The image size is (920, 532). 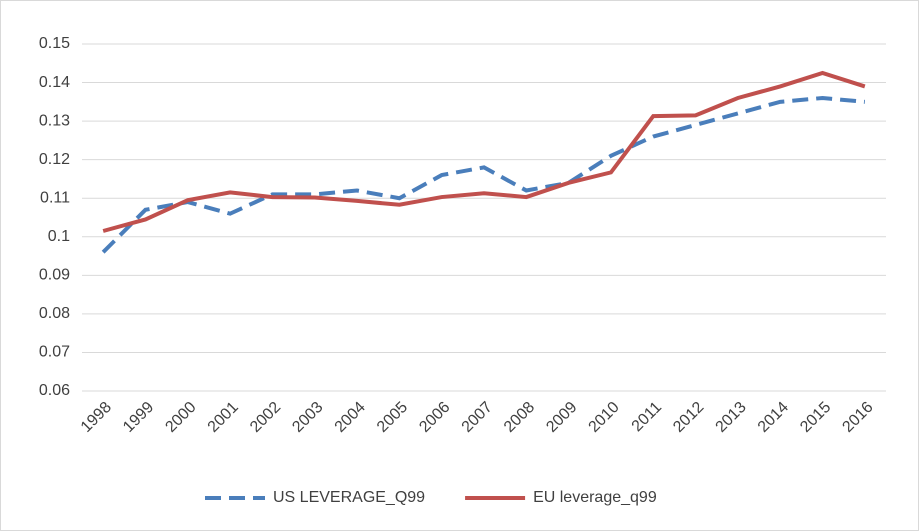 I want to click on y-tick-label: 0.1, so click(x=59, y=236).